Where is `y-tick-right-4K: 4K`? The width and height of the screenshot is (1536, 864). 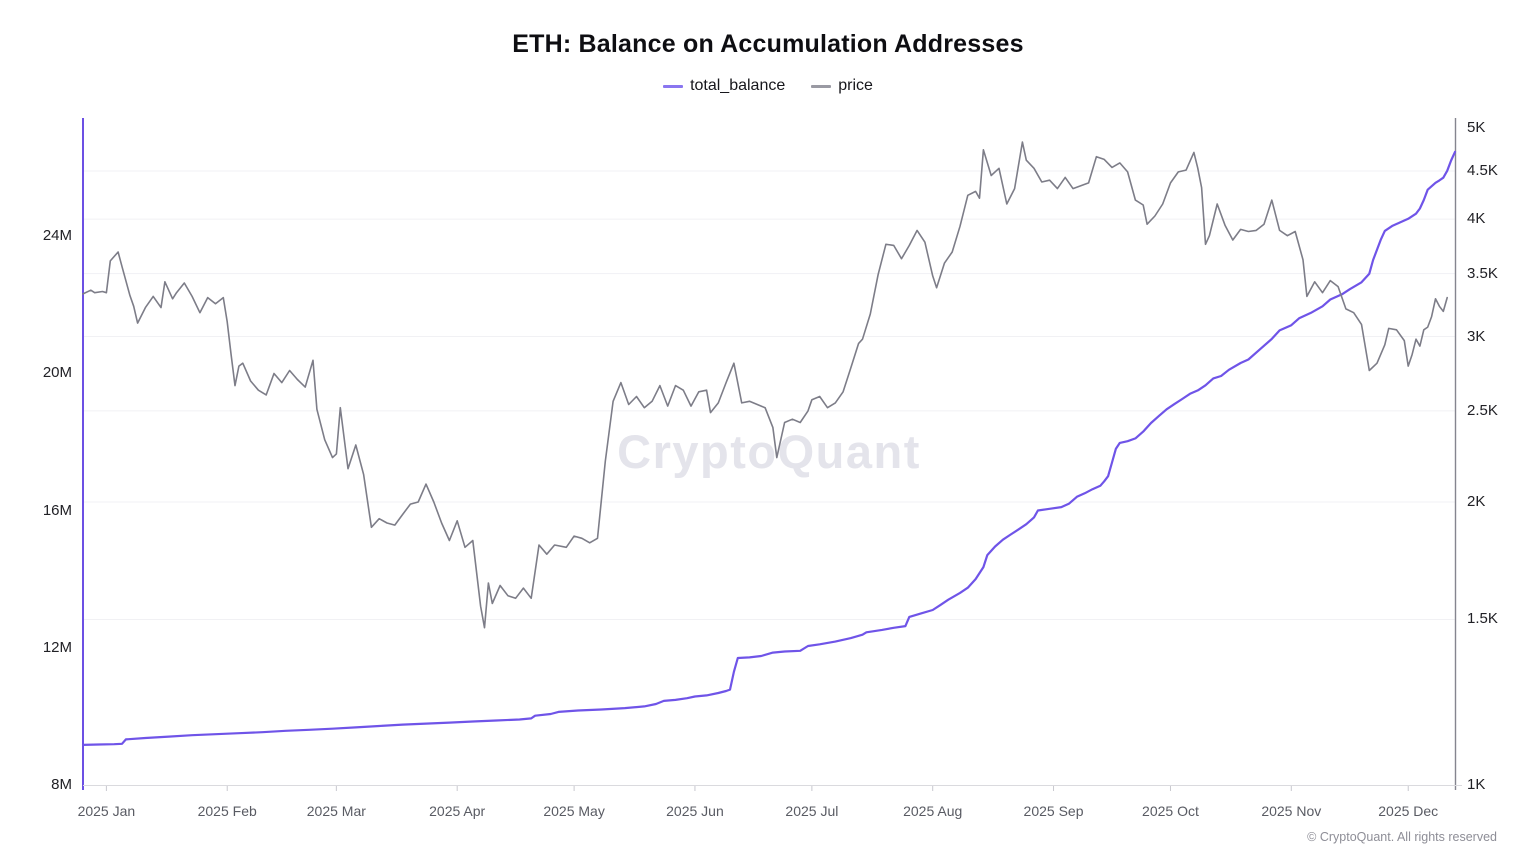 y-tick-right-4K: 4K is located at coordinates (1476, 219).